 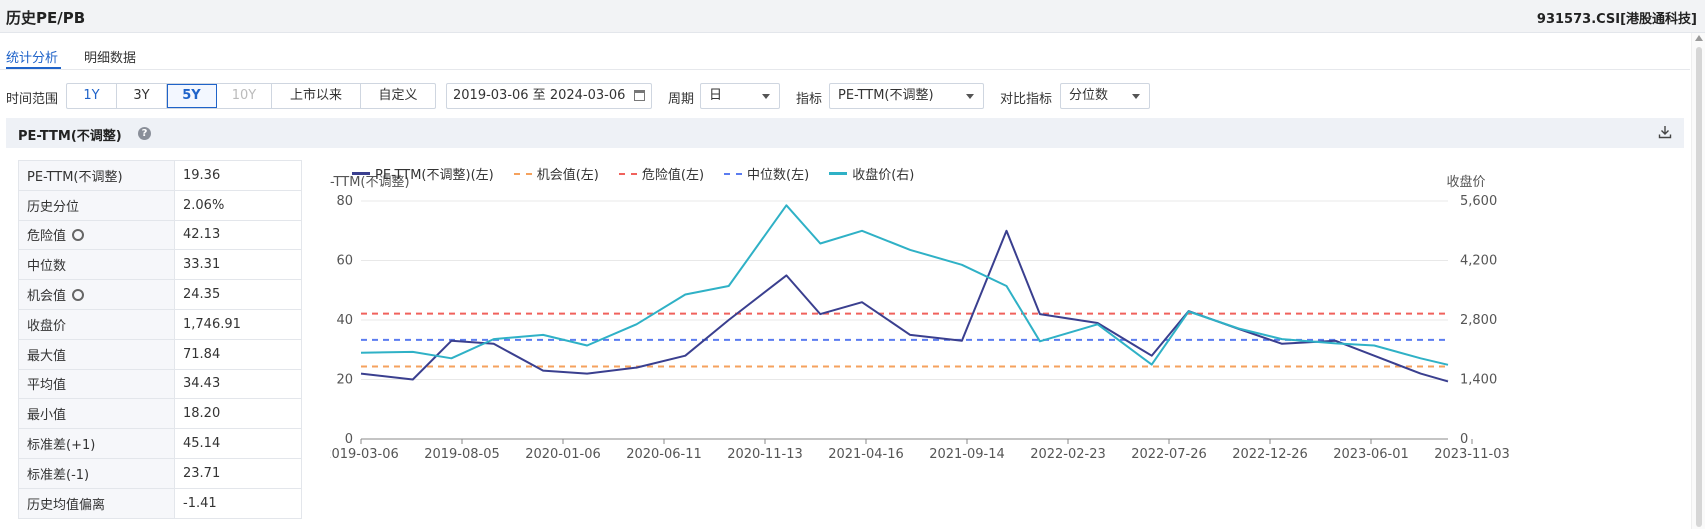 I want to click on stats-value: 23.71, so click(x=238, y=473).